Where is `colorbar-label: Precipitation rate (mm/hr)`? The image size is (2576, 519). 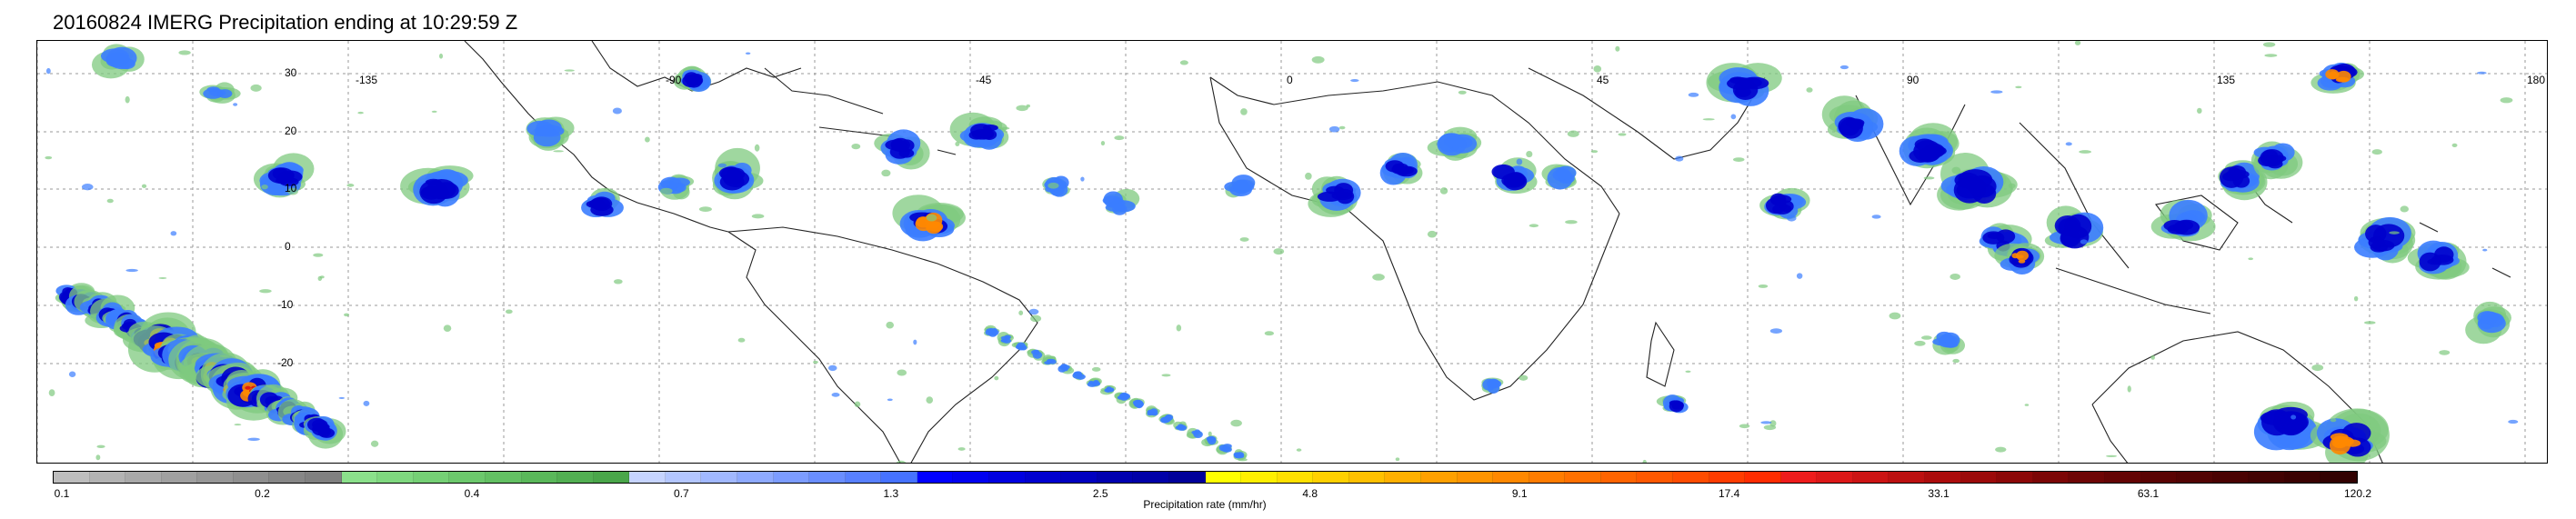 colorbar-label: Precipitation rate (mm/hr) is located at coordinates (1205, 504).